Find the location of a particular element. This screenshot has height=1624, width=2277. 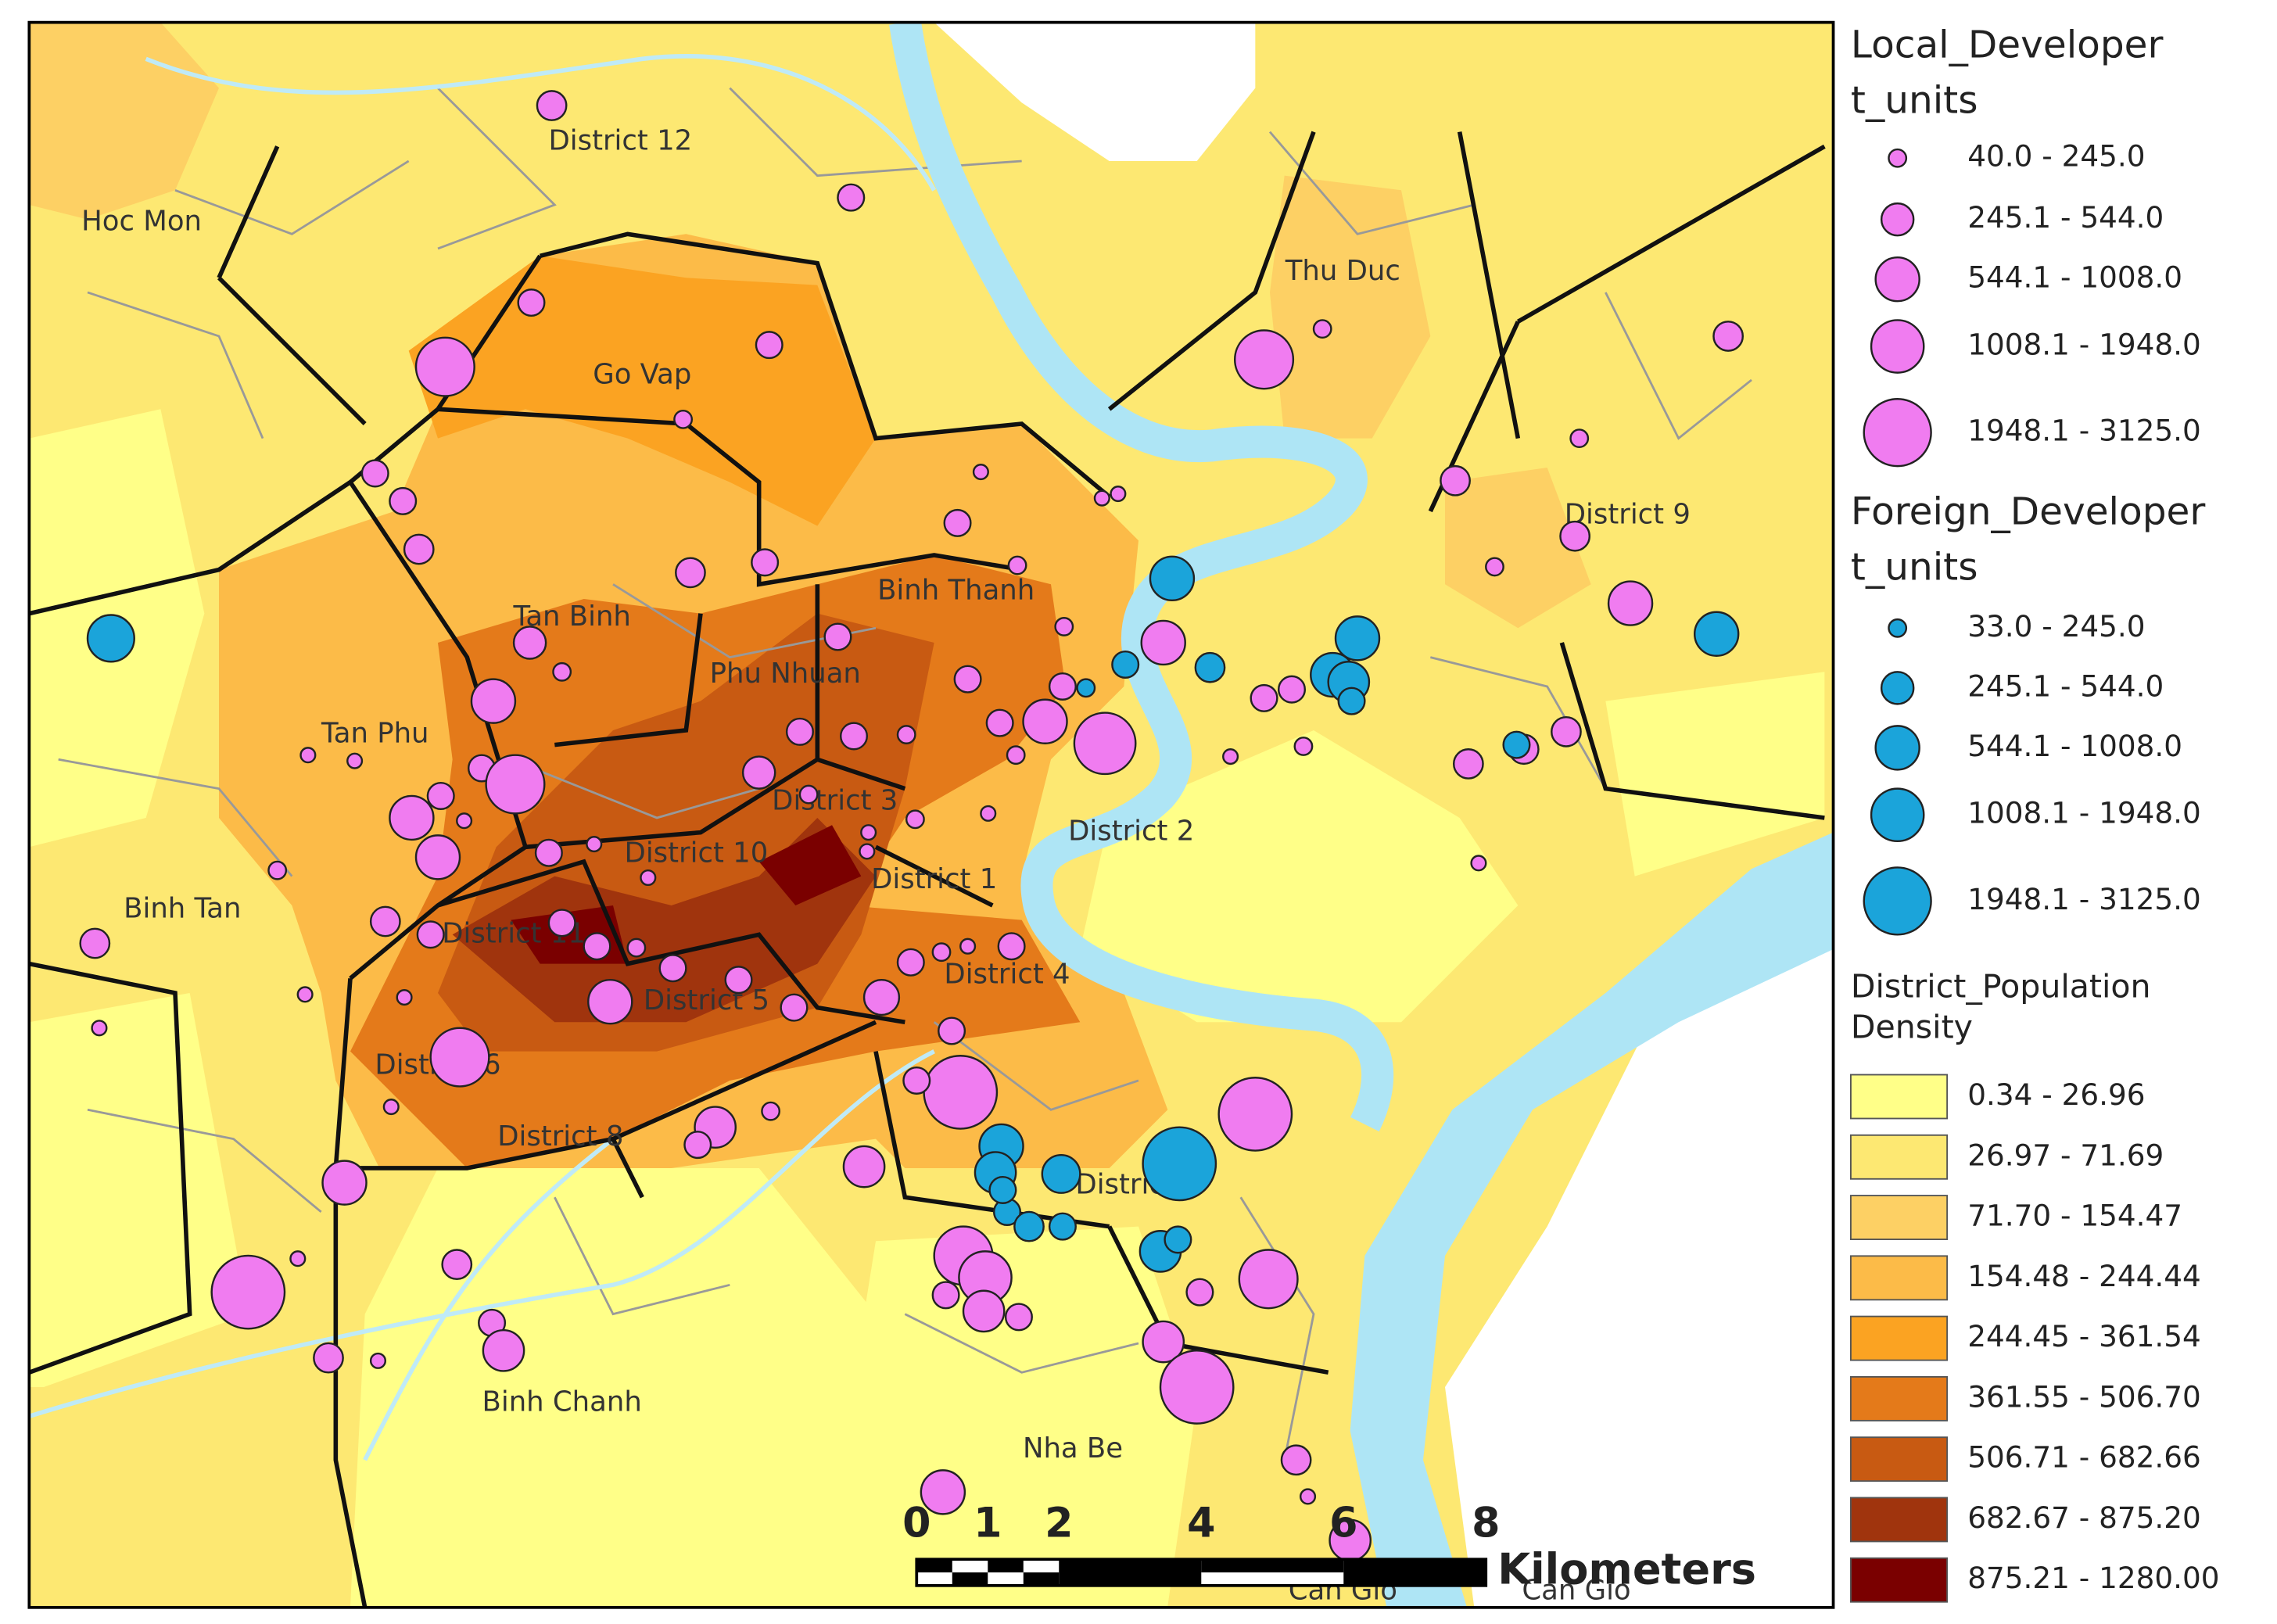

legend-title: District_Population is located at coordinates (2001, 986).